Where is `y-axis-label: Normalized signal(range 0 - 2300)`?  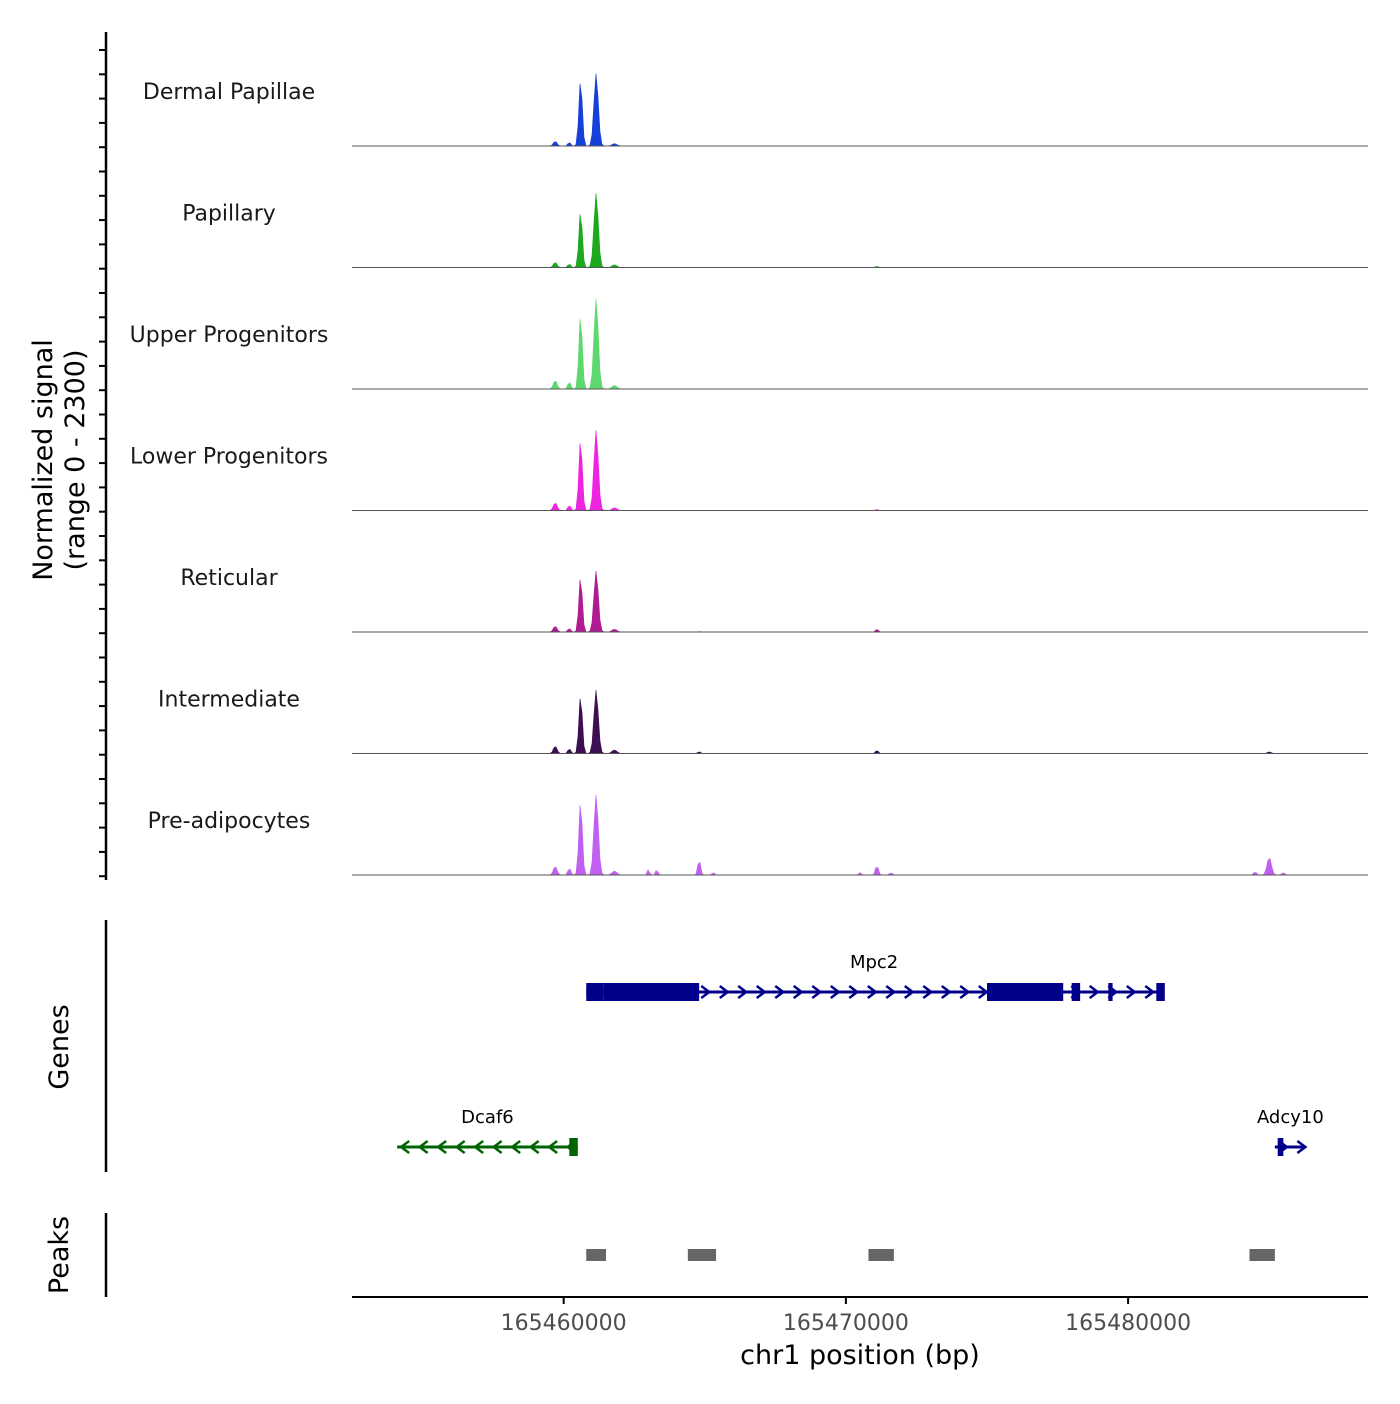
y-axis-label: Normalized signal(range 0 - 2300) is located at coordinates (59, 460).